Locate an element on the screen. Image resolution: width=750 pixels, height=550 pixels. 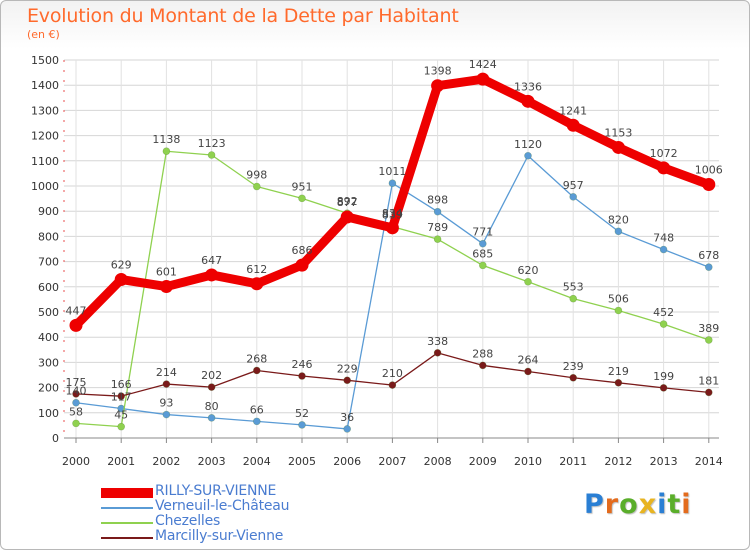
data-label: 45 is located at coordinates (121, 415).